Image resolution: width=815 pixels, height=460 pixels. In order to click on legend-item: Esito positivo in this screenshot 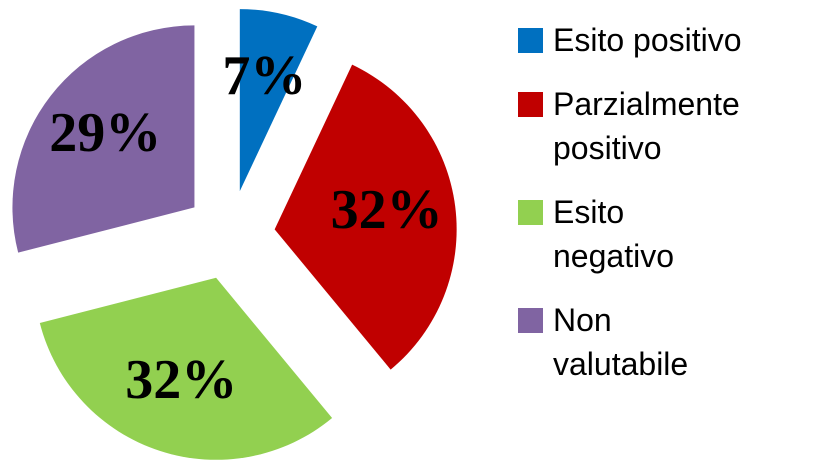, I will do `click(663, 40)`.